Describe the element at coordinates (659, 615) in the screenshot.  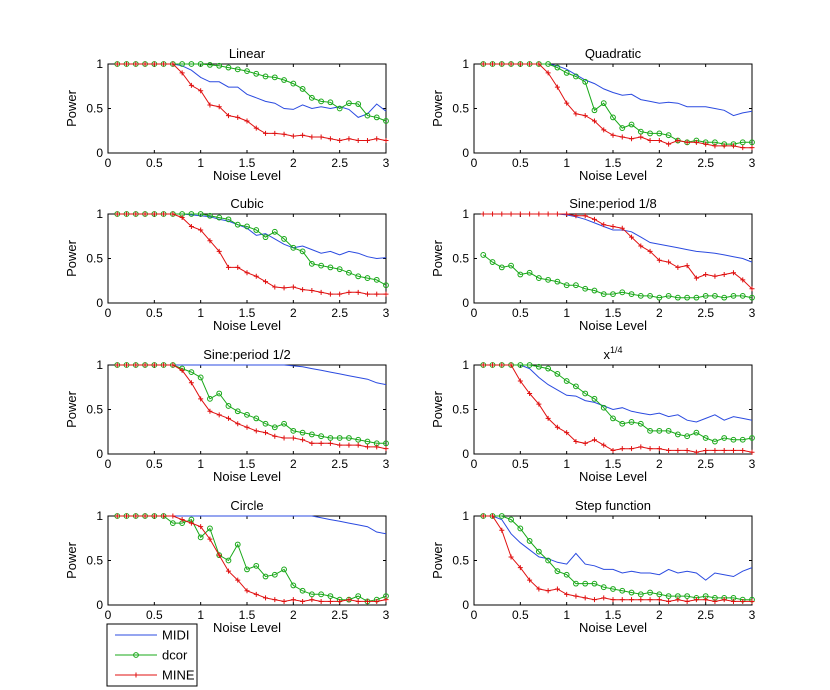
I see `x-tick-label: 2` at that location.